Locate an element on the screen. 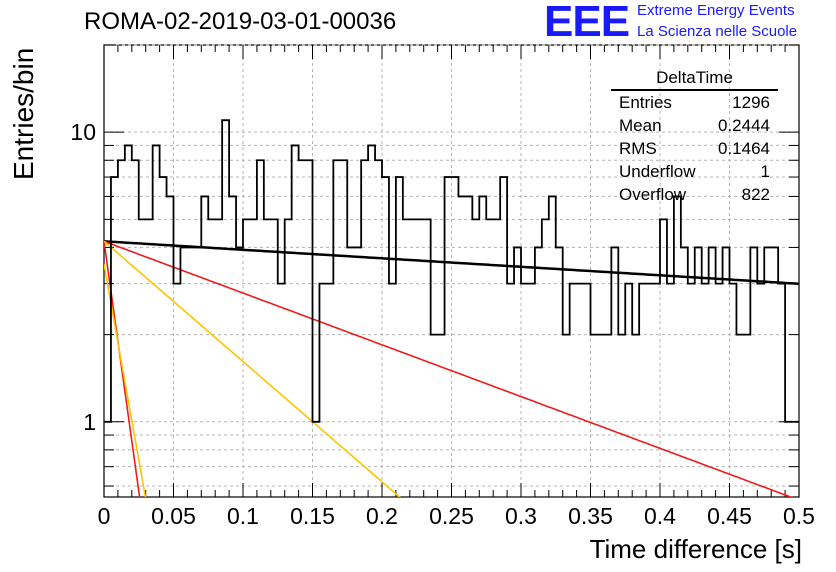 The width and height of the screenshot is (836, 572). stats-label: Entries is located at coordinates (645, 102).